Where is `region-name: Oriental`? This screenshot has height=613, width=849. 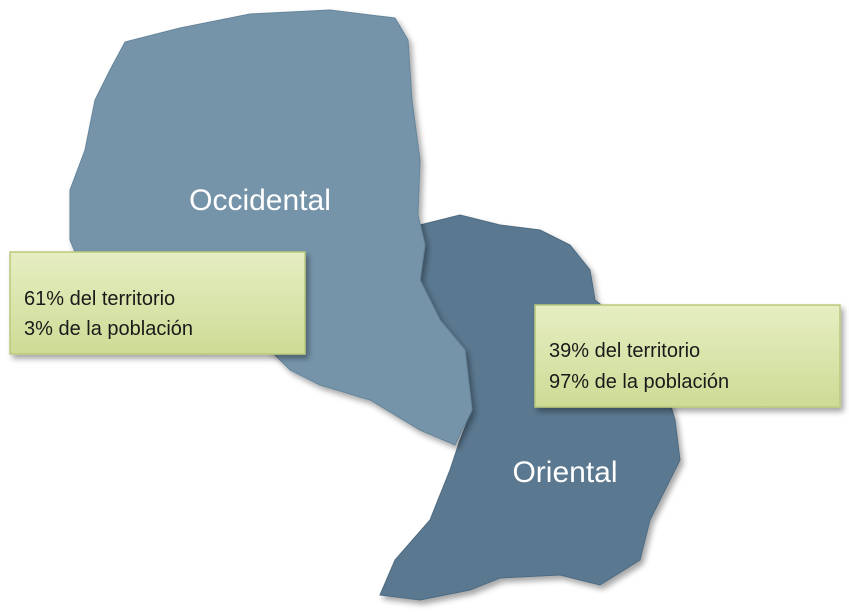
region-name: Oriental is located at coordinates (564, 472).